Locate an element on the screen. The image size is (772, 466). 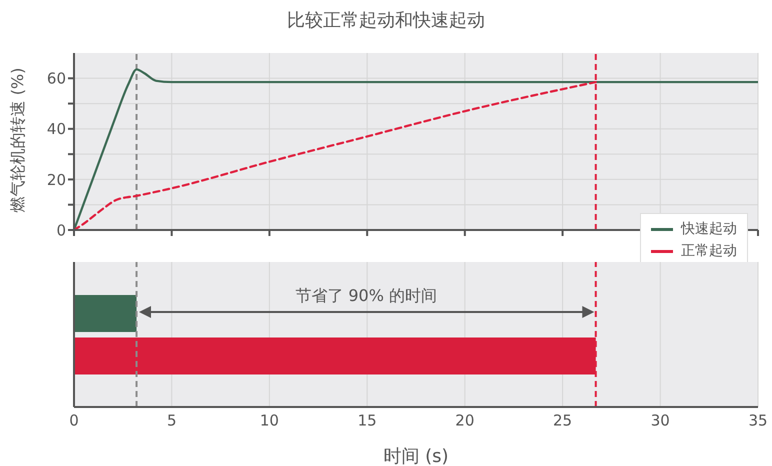
x-tick-label: 25 is located at coordinates (562, 421).